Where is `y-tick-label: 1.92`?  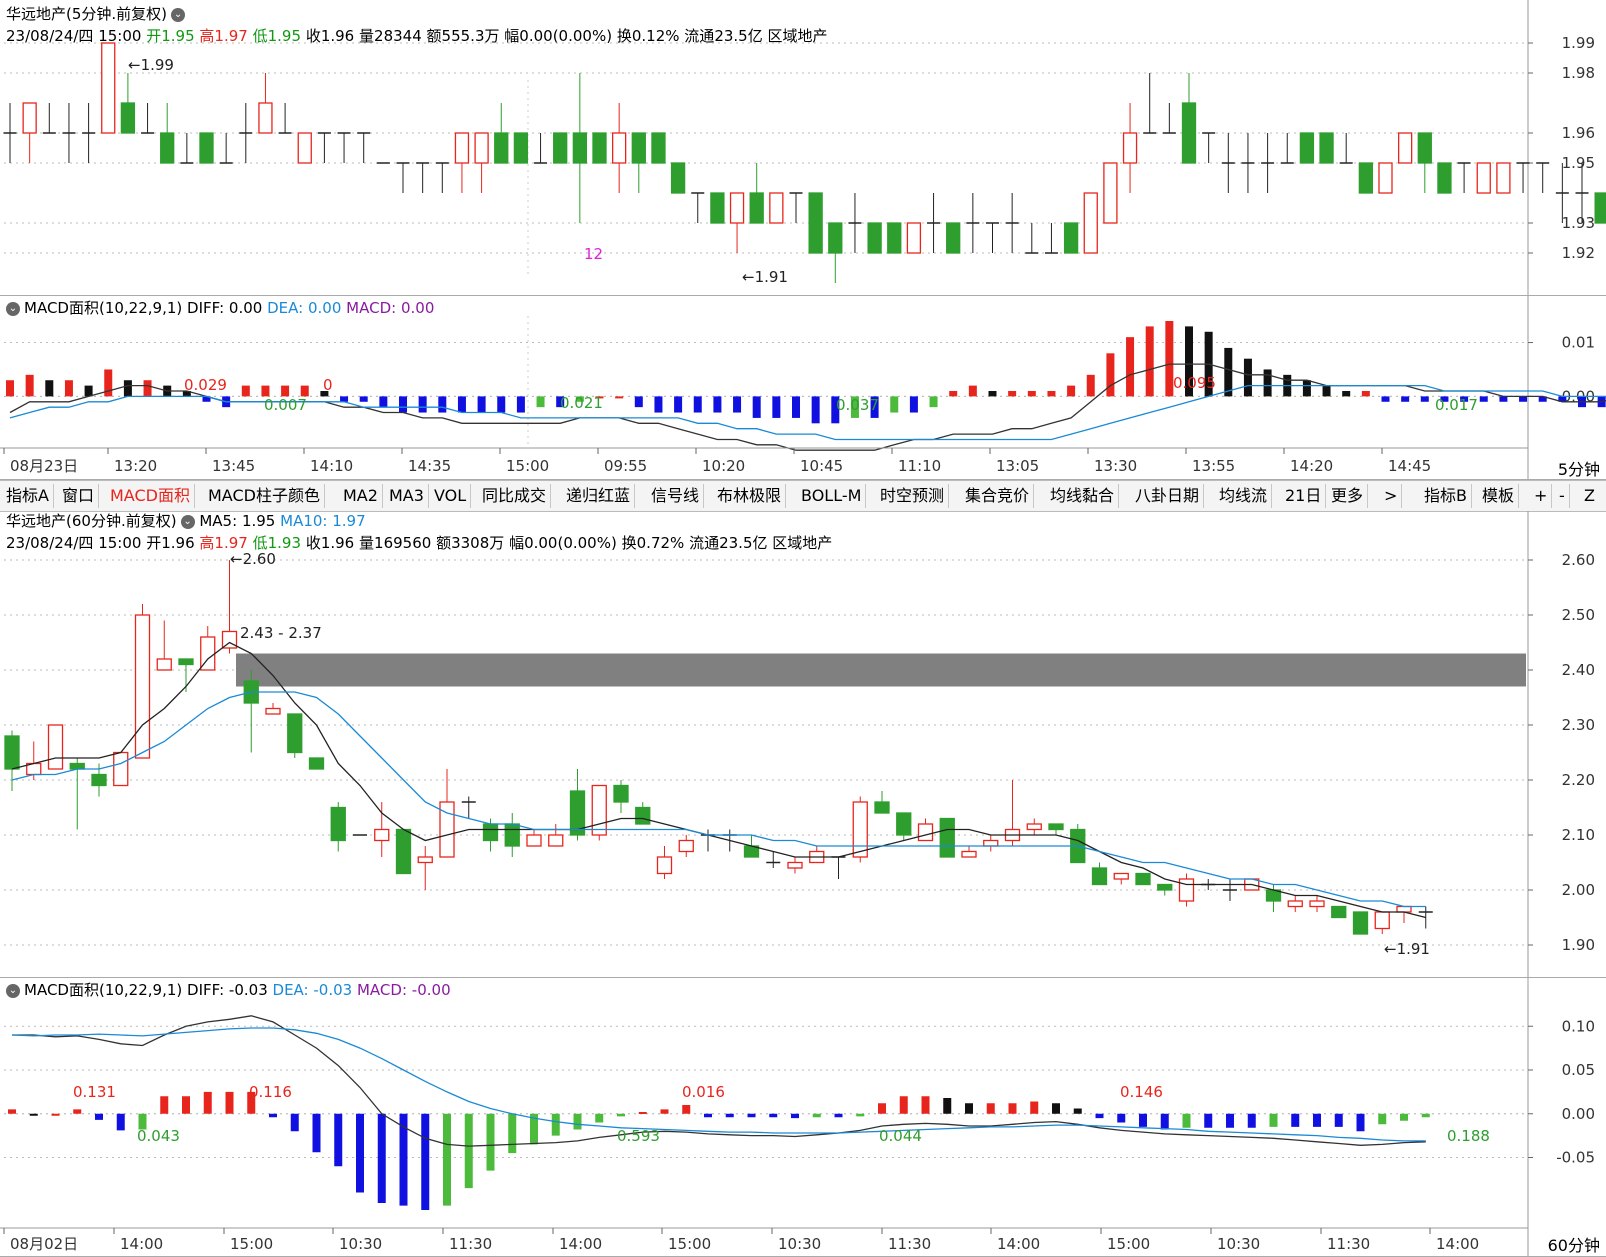
y-tick-label: 1.92 is located at coordinates (1578, 253).